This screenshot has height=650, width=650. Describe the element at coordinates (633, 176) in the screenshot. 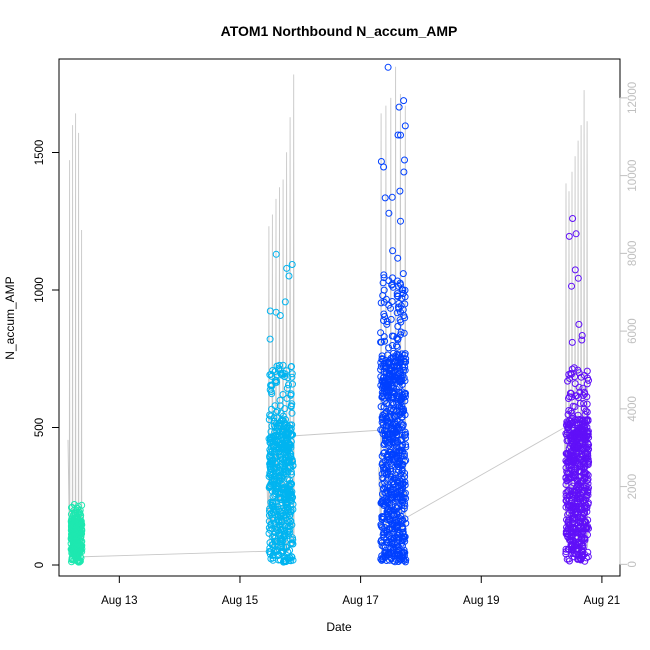

I see `y2-tick-label: 10000` at that location.